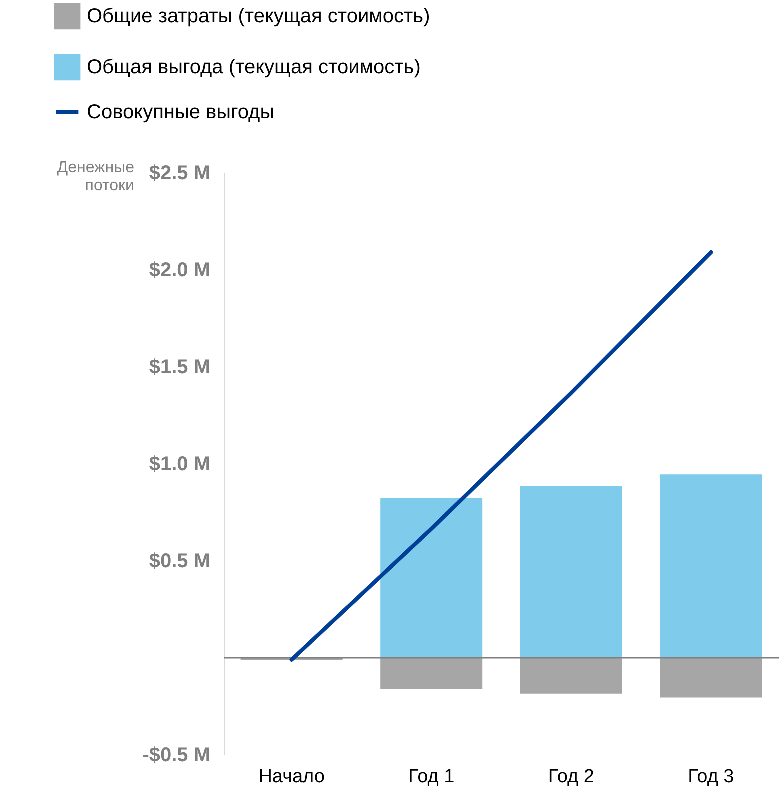 The width and height of the screenshot is (779, 793). What do you see at coordinates (179, 271) in the screenshot?
I see `y-tick-label: $2.0 M` at bounding box center [179, 271].